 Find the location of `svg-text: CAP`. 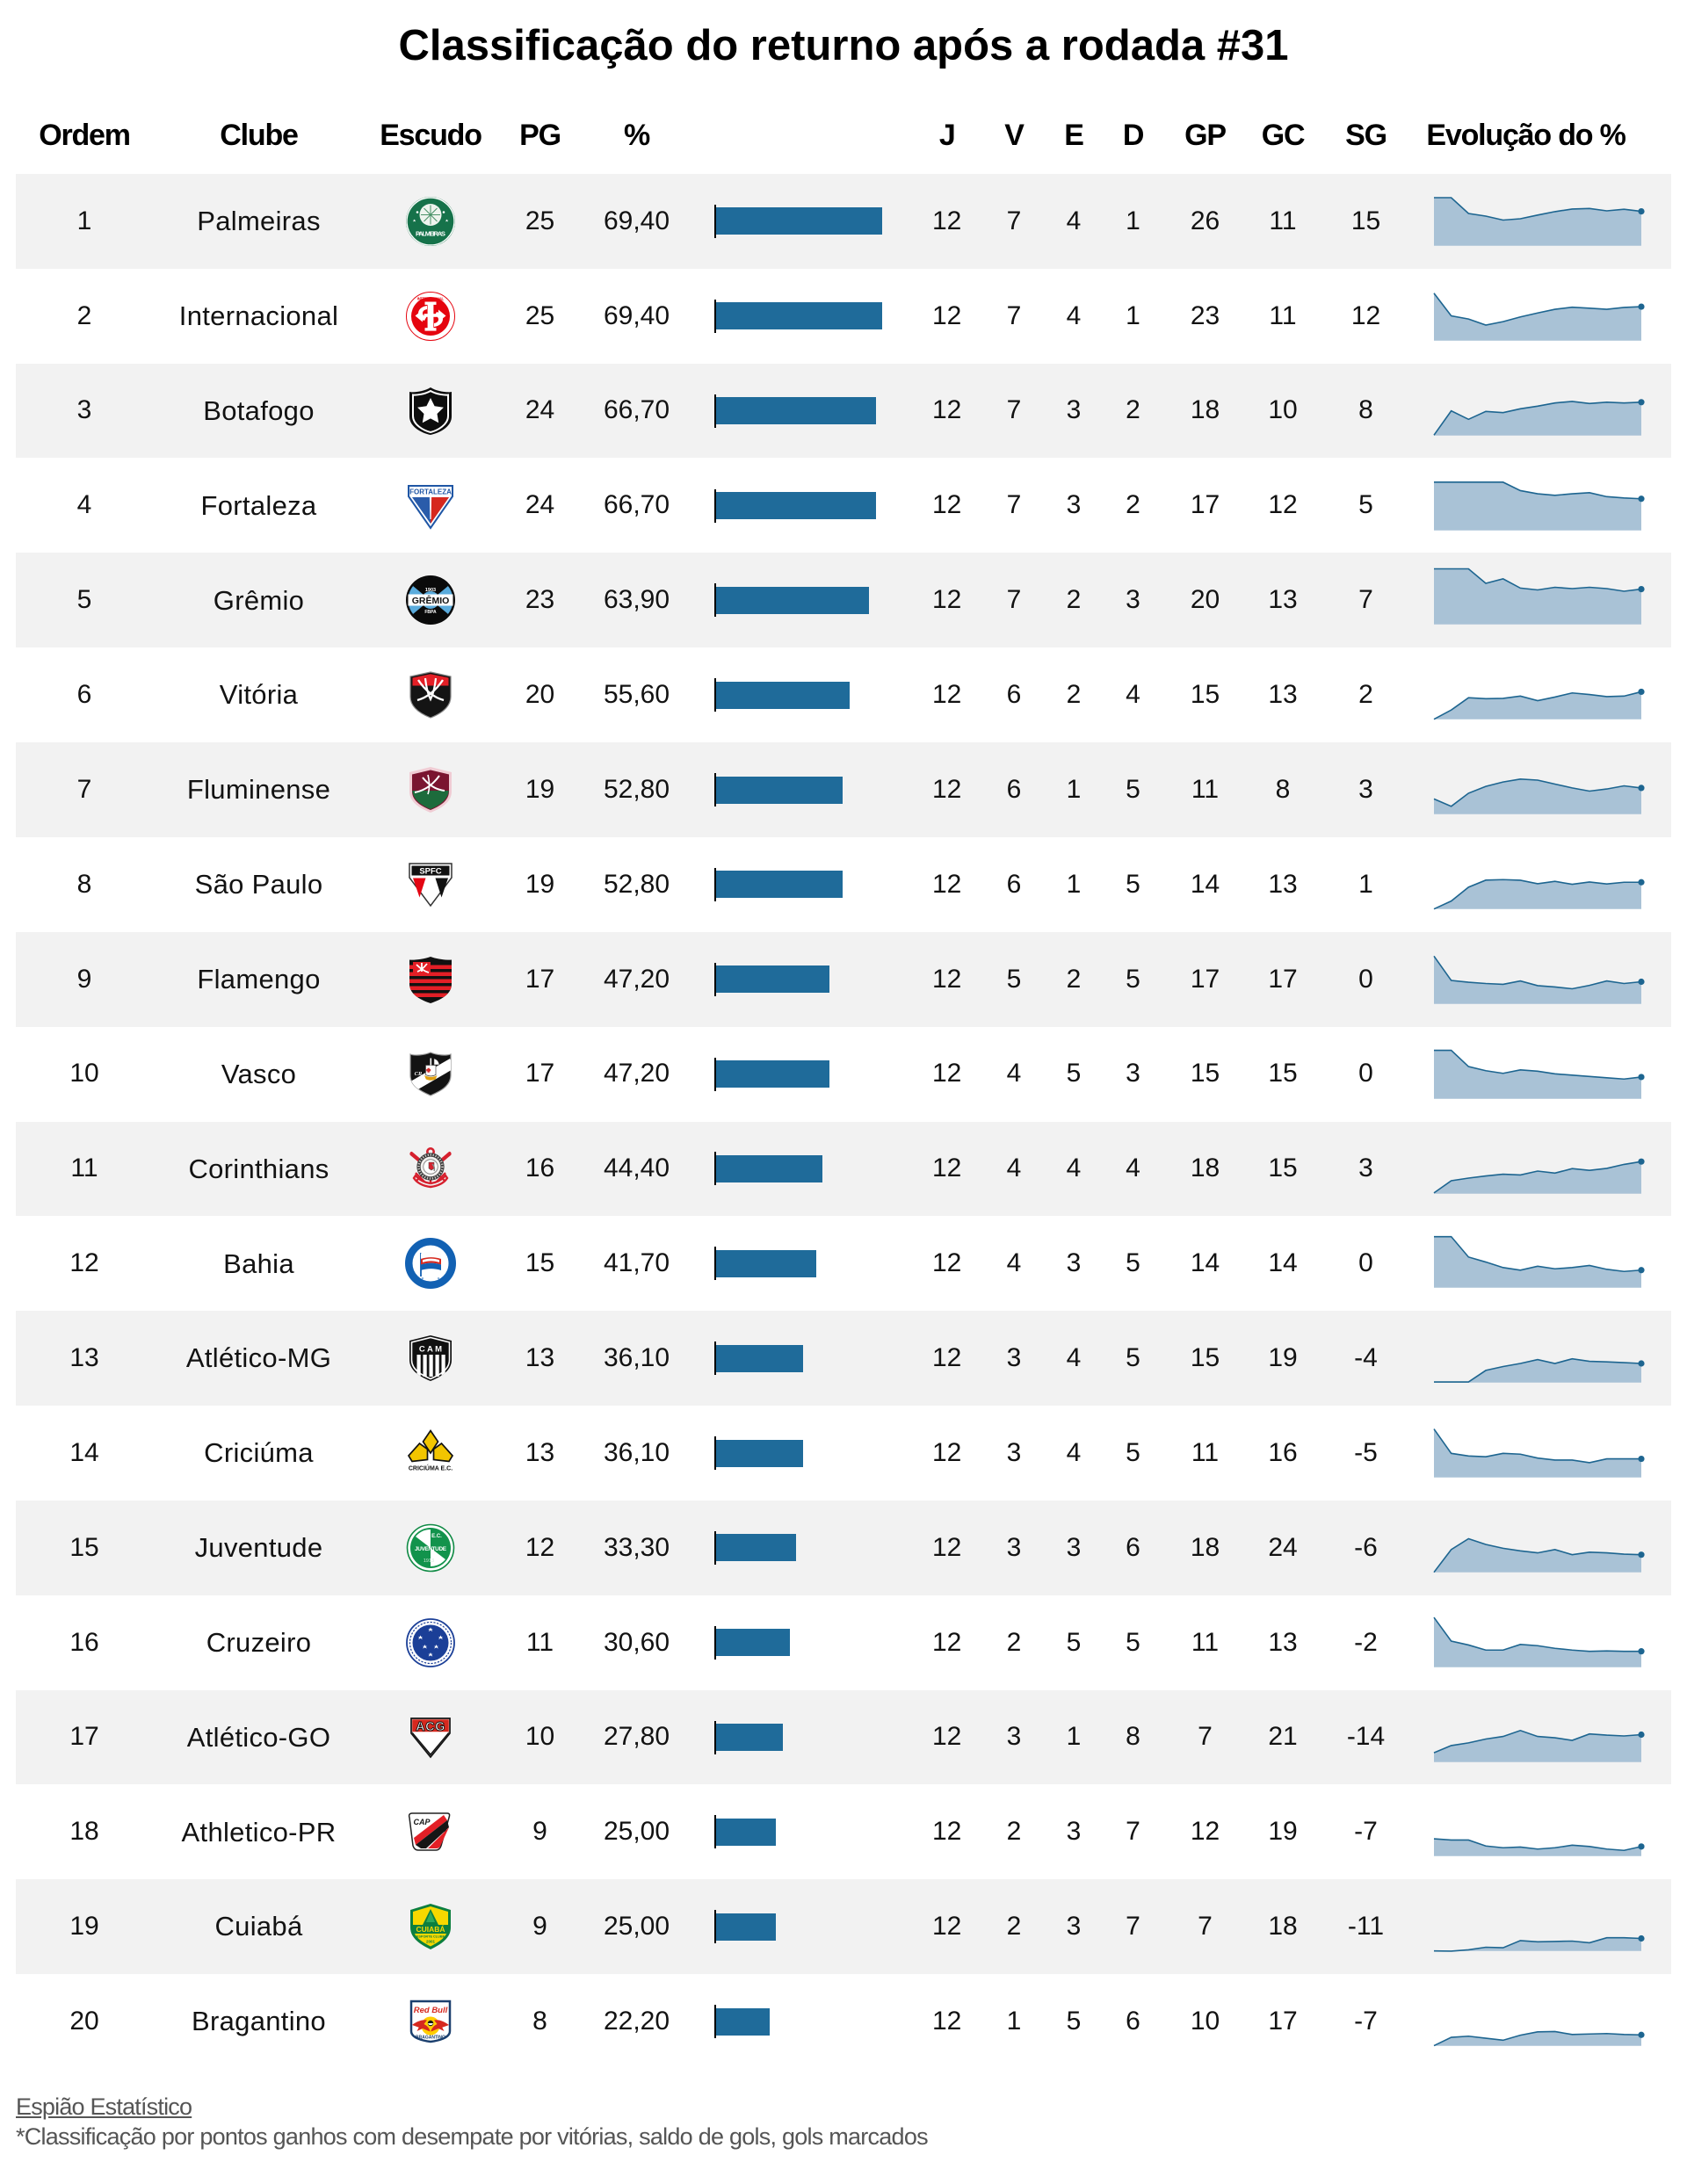

svg-text: CAP is located at coordinates (422, 1822).